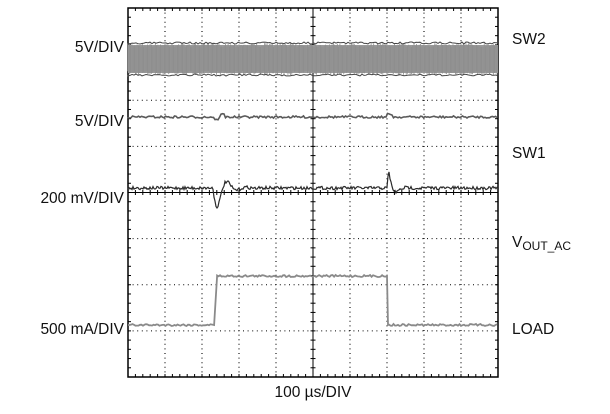  I want to click on scale-label-load: 500 mA/DIV, so click(82, 329).